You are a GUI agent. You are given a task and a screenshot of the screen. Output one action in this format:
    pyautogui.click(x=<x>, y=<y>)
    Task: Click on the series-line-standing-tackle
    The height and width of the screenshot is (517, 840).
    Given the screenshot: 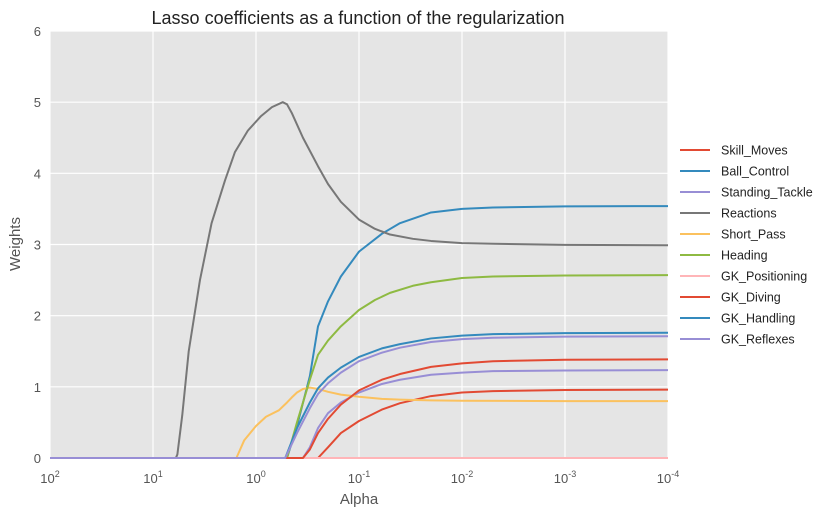 What is the action you would take?
    pyautogui.click(x=359, y=414)
    